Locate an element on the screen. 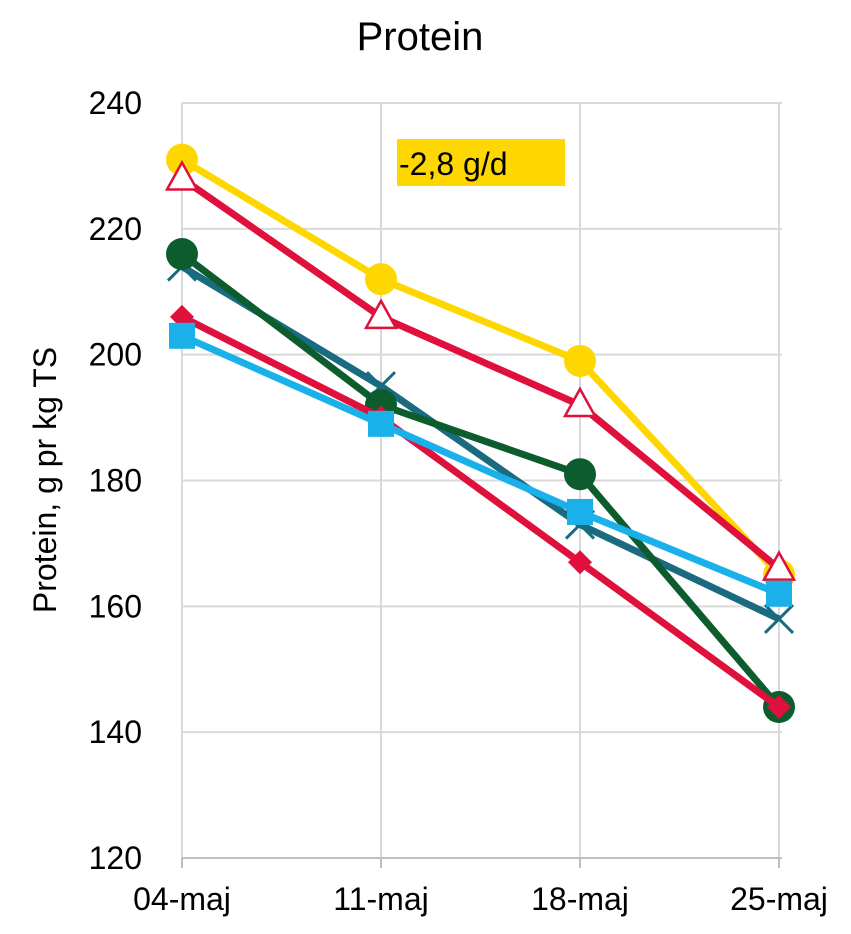  y-tick-label: 220 is located at coordinates (115, 229).